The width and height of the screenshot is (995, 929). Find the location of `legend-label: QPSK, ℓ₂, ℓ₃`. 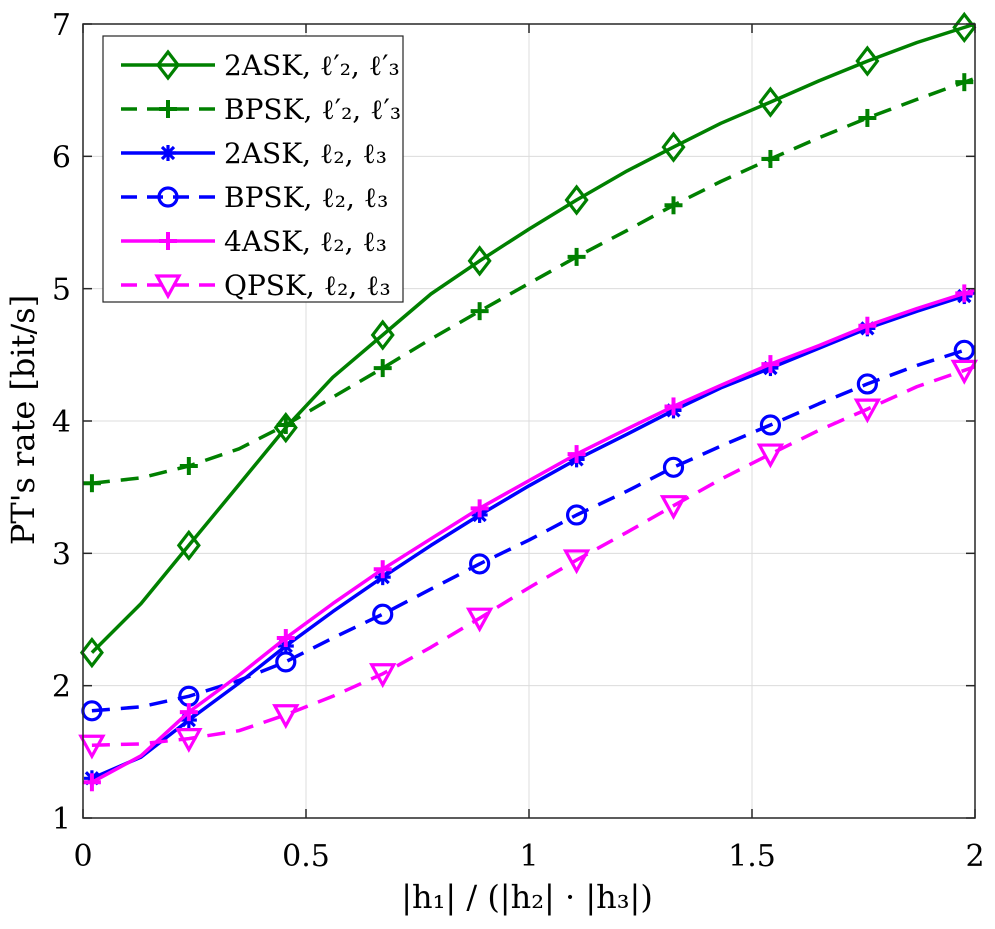

legend-label: QPSK, ℓ₂, ℓ₃ is located at coordinates (307, 285).